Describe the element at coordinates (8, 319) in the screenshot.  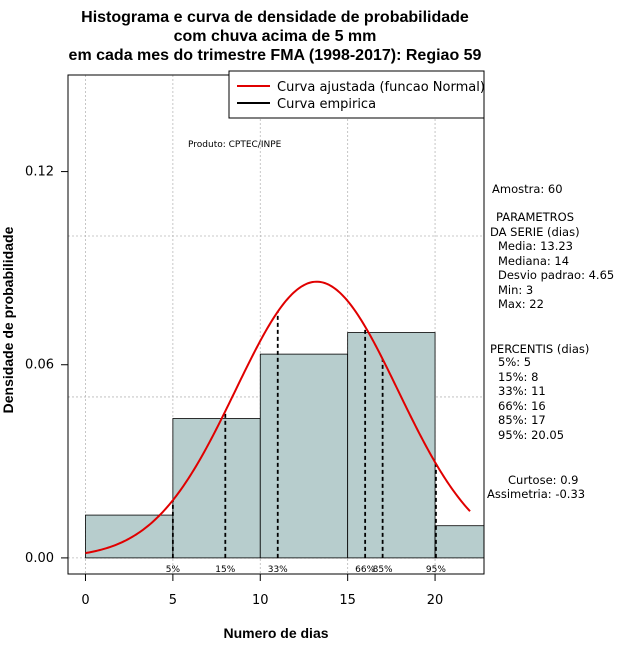
I see `y-axis-title: Densidade de probabilidade` at that location.